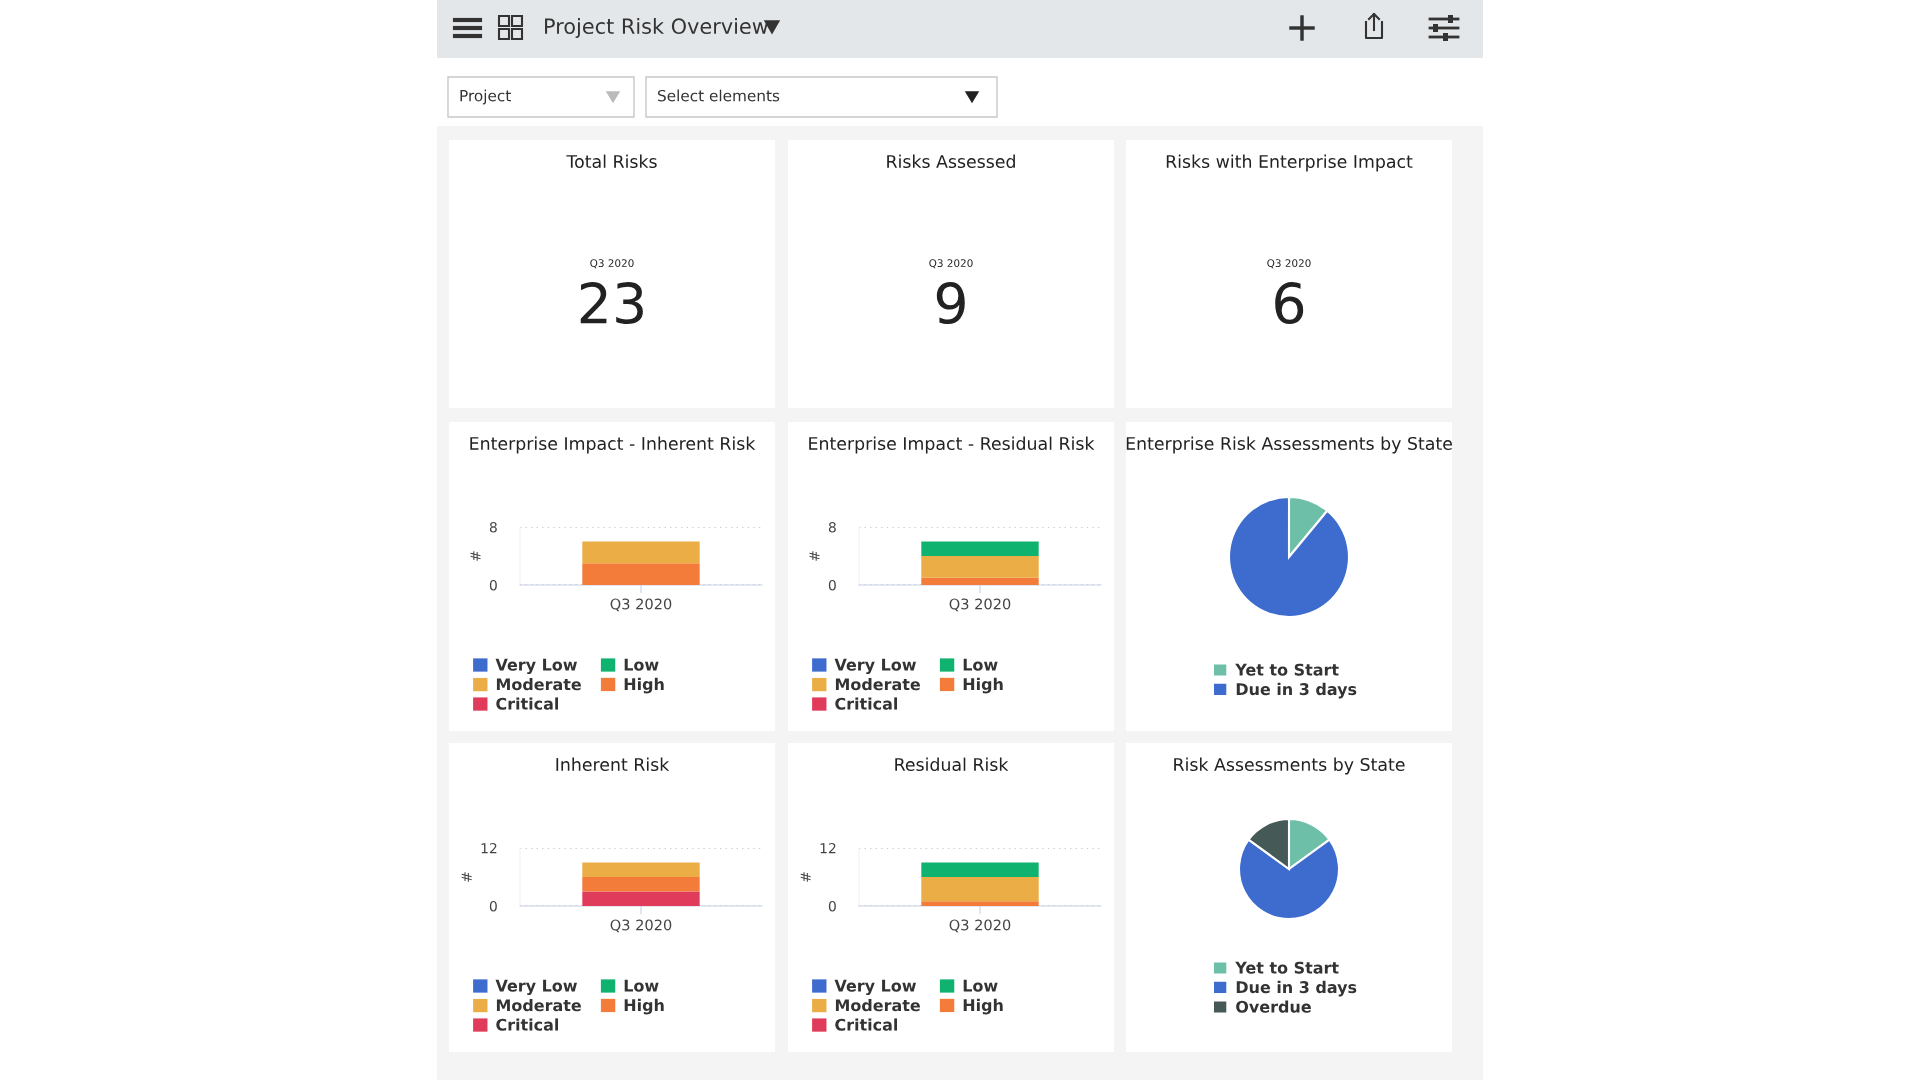  What do you see at coordinates (1289, 445) in the screenshot?
I see `chart-title: Enterprise Risk Assessments by State` at bounding box center [1289, 445].